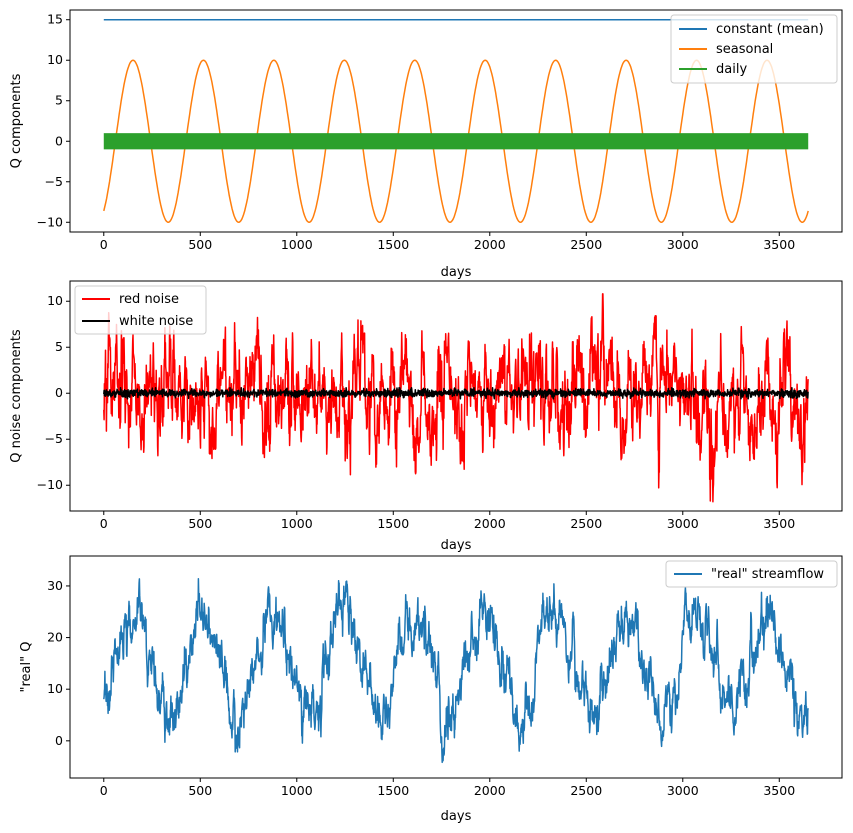  I want to click on streamflow-x-tick-label: 3500, so click(779, 790).